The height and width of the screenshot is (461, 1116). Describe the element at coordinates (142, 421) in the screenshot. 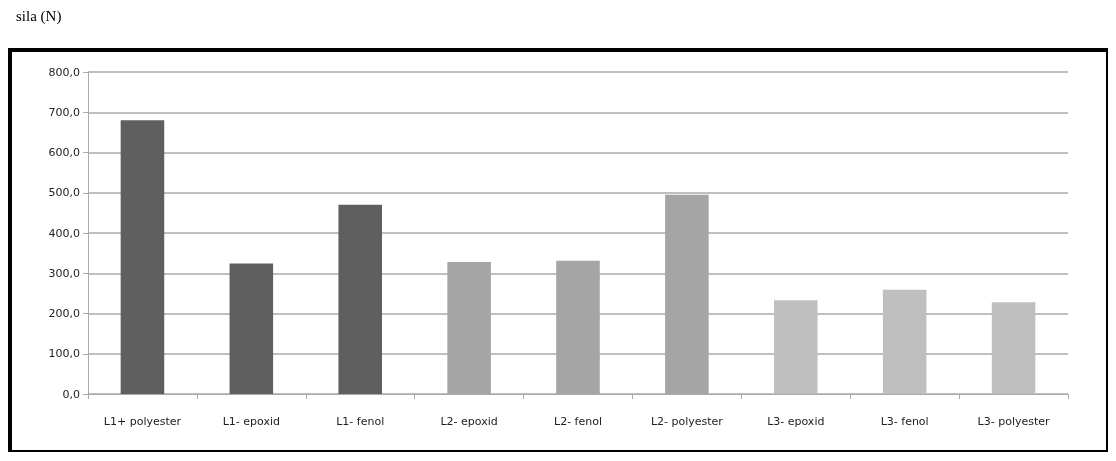

I see `x-tick-label: L1+ polyester` at that location.